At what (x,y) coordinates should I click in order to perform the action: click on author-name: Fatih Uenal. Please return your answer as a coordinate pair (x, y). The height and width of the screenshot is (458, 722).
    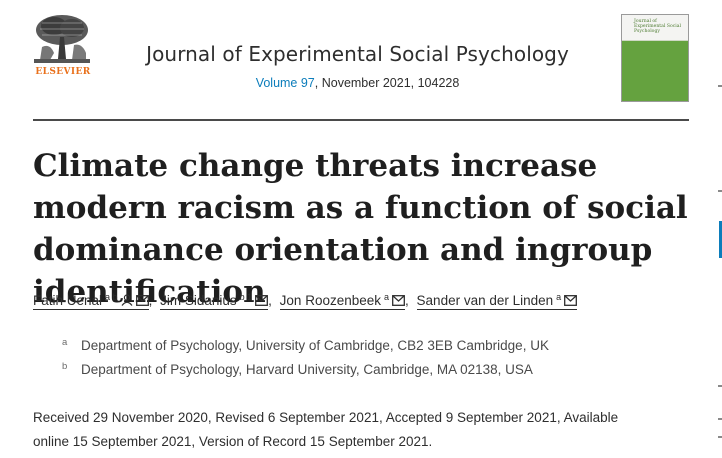
    Looking at the image, I should click on (68, 300).